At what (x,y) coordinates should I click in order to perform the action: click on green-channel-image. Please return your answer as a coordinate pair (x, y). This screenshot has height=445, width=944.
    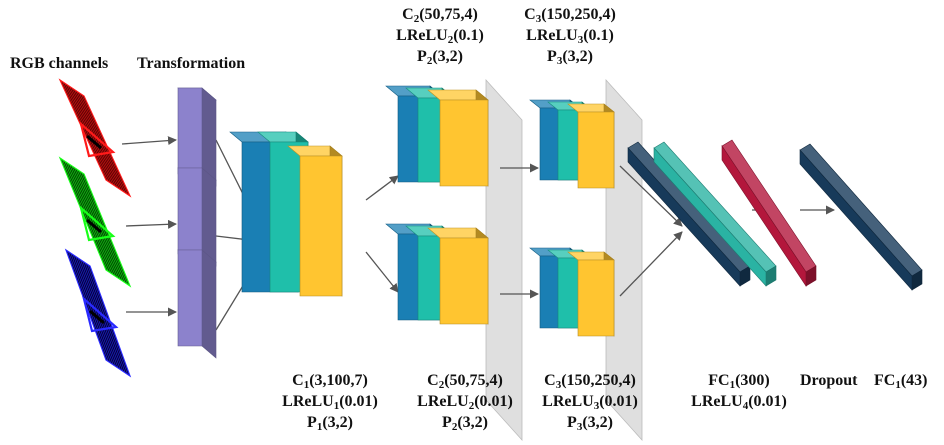
    Looking at the image, I should click on (95, 222).